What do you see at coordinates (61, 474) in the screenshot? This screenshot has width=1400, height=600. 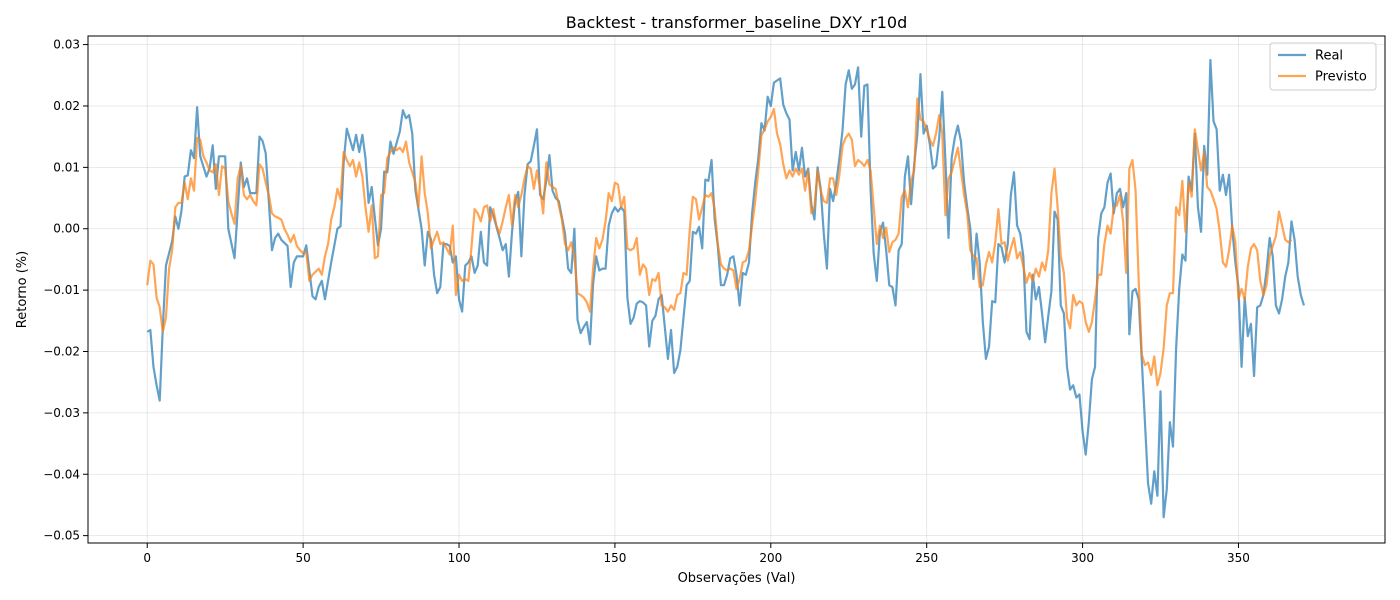 I see `y-tick-label: −0.04` at bounding box center [61, 474].